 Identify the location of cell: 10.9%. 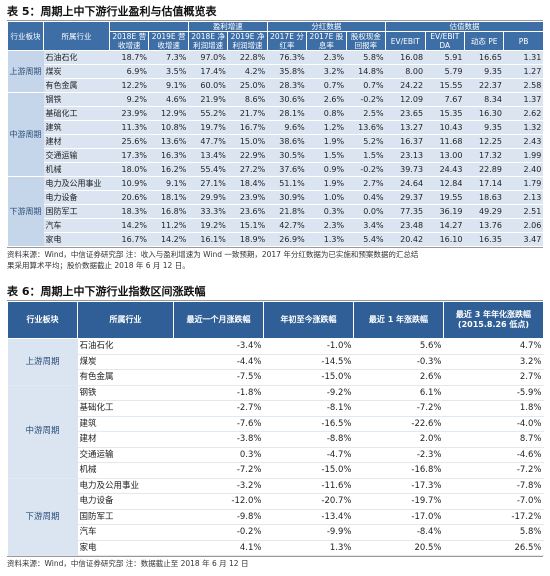
(129, 183).